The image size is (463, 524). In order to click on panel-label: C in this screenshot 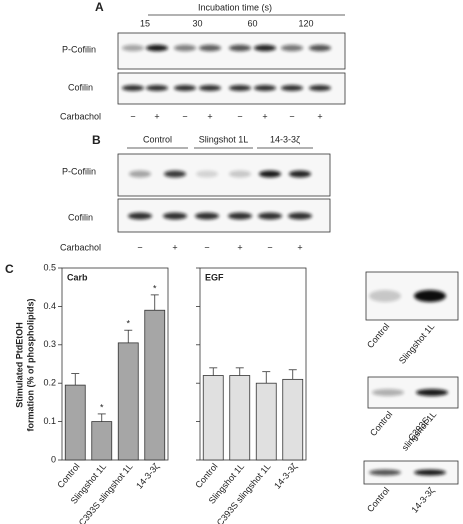, I will do `click(9, 269)`.